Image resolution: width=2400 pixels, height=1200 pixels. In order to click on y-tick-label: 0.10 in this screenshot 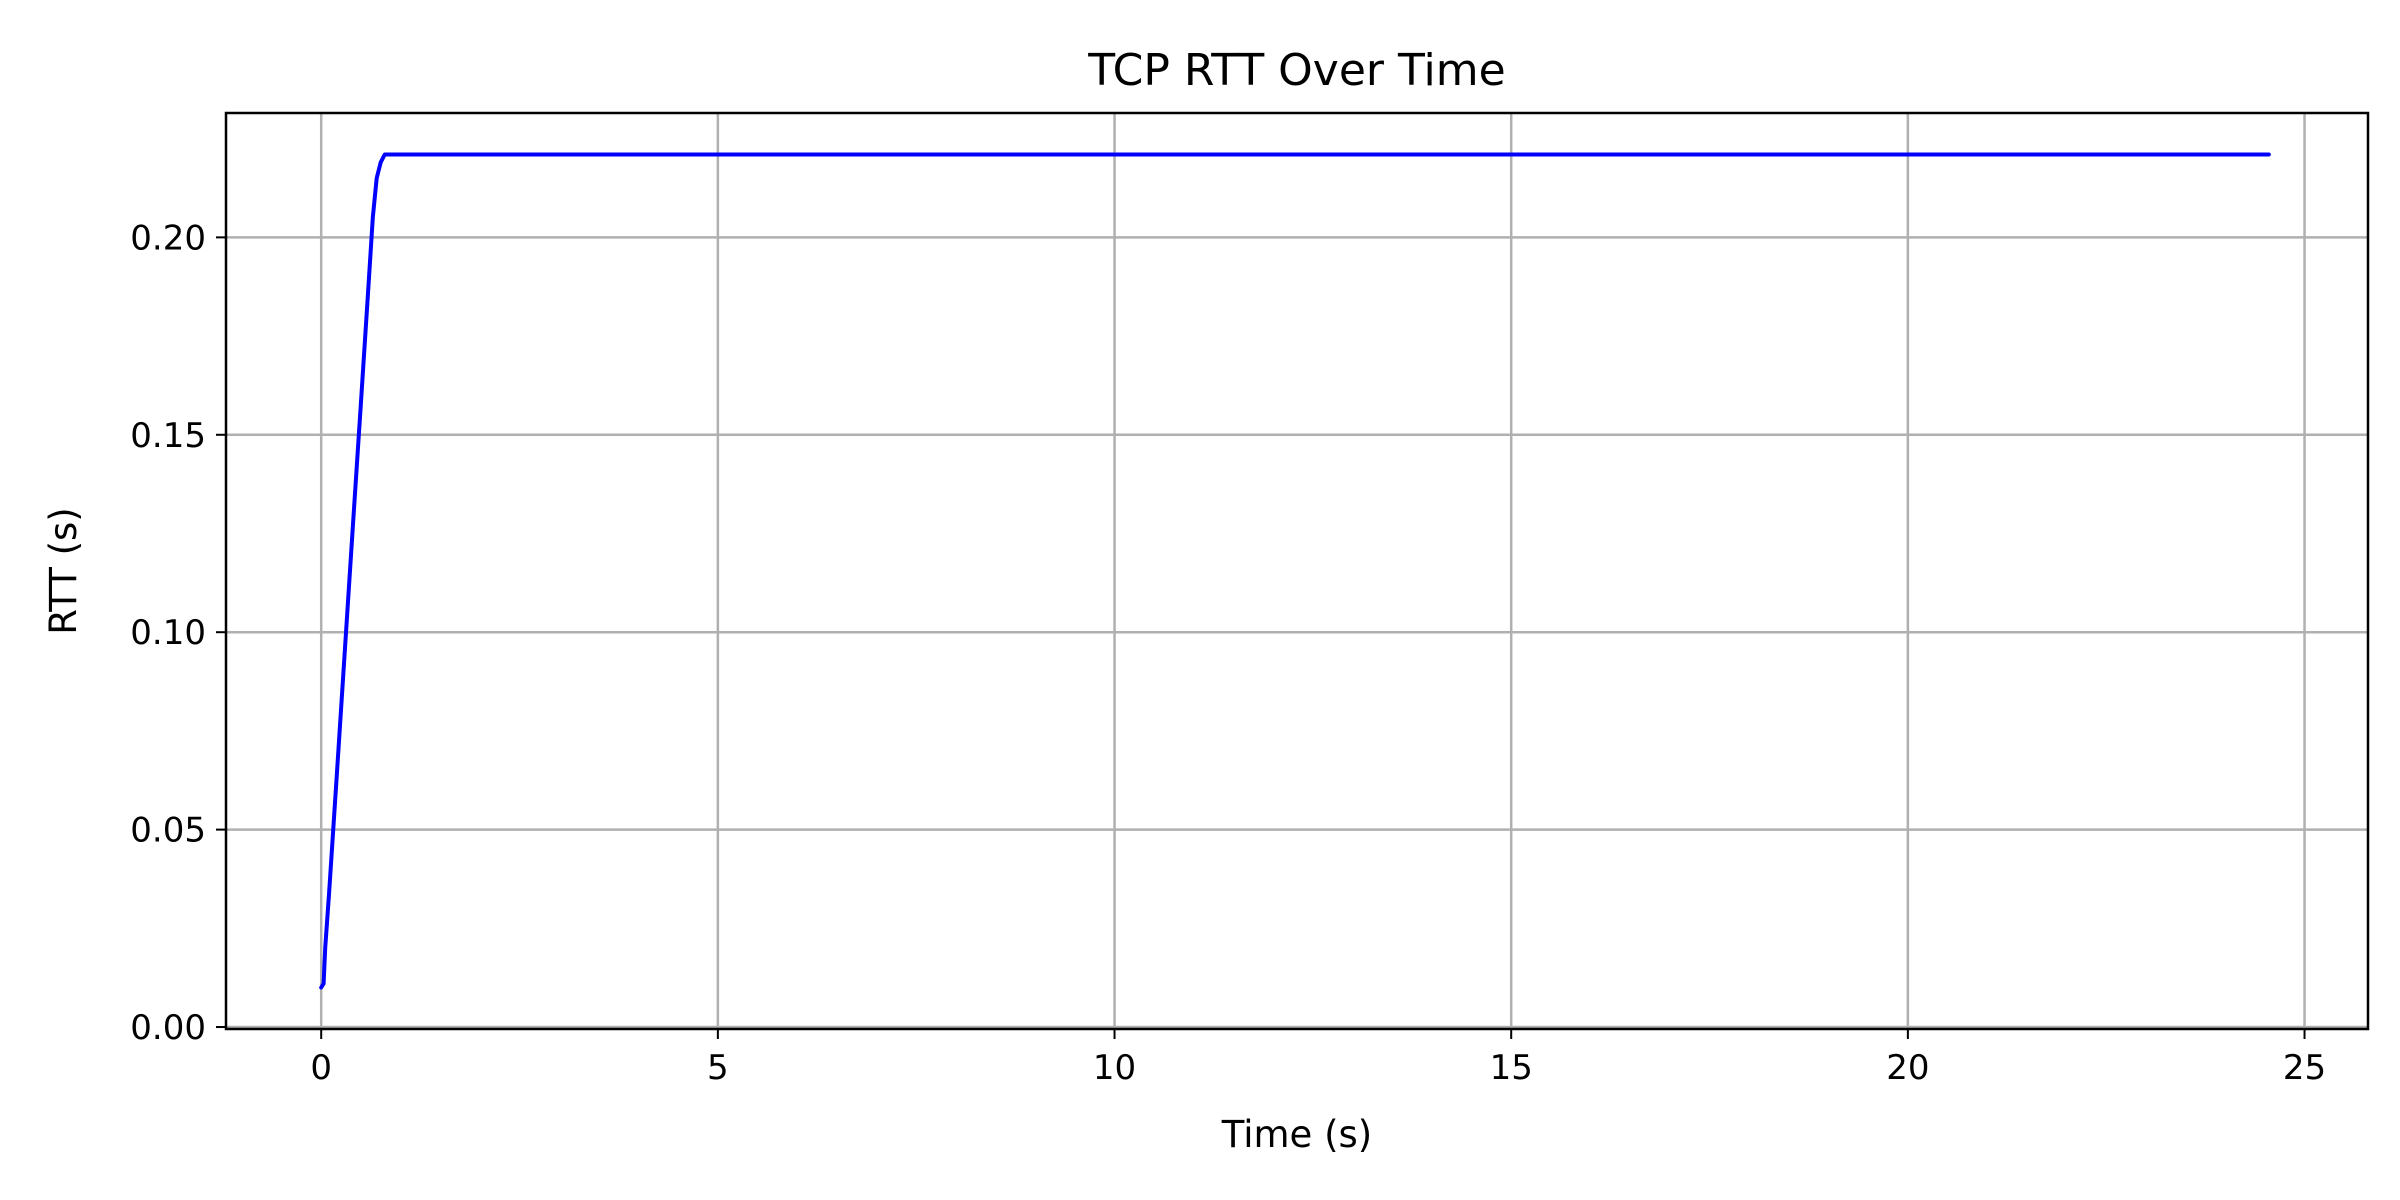, I will do `click(168, 633)`.